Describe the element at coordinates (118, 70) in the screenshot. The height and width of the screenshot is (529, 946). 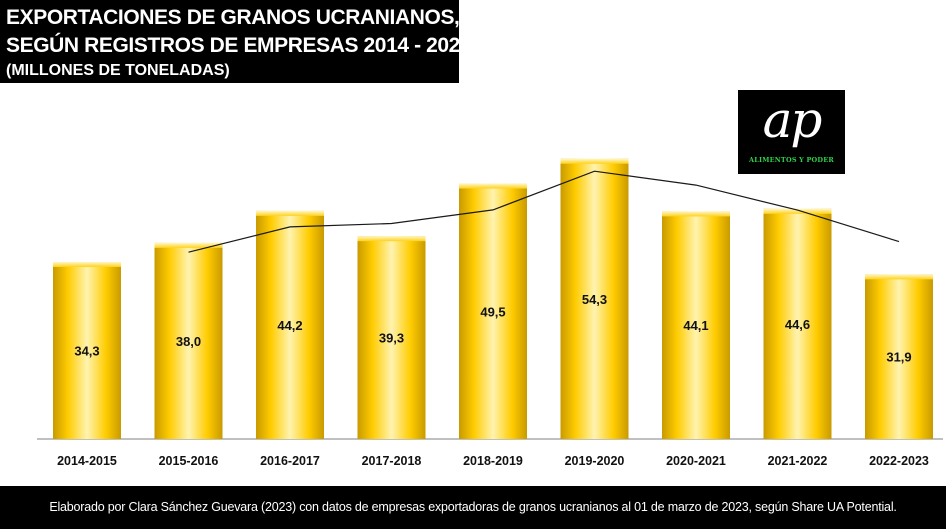
I see `chart-subtitle-units: (MILLONES DE TONELADAS)` at that location.